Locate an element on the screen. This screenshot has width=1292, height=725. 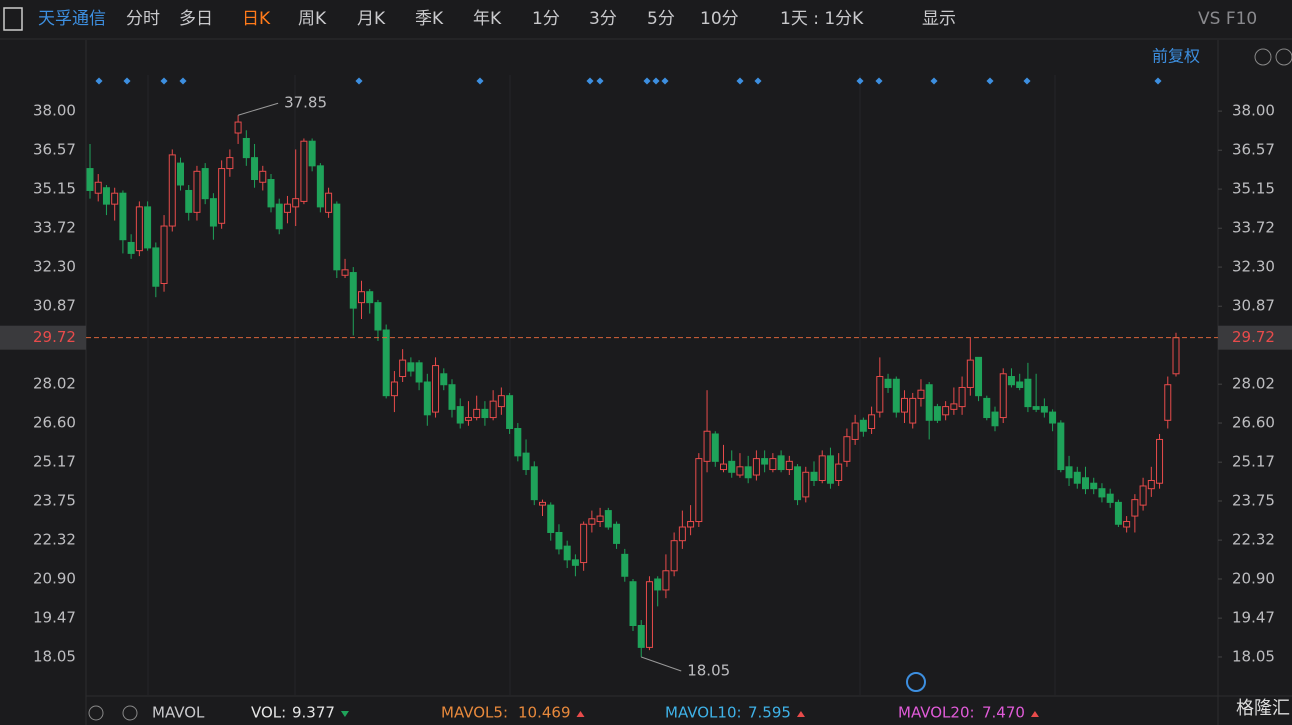
watermark: 格隆汇 is located at coordinates (1263, 708).